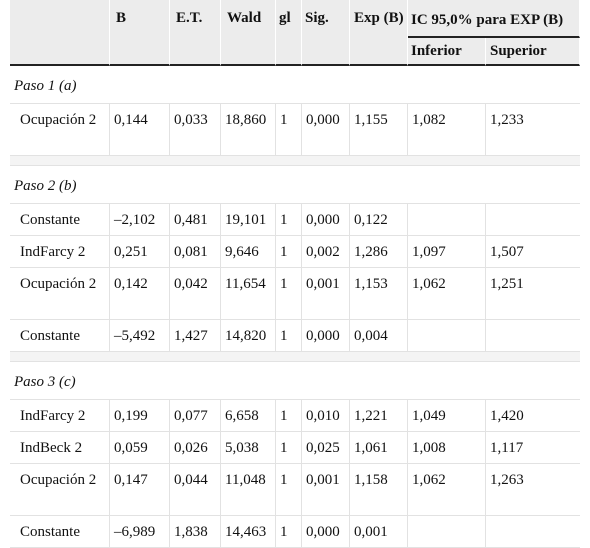  I want to click on cell-b: 0,251, so click(140, 252).